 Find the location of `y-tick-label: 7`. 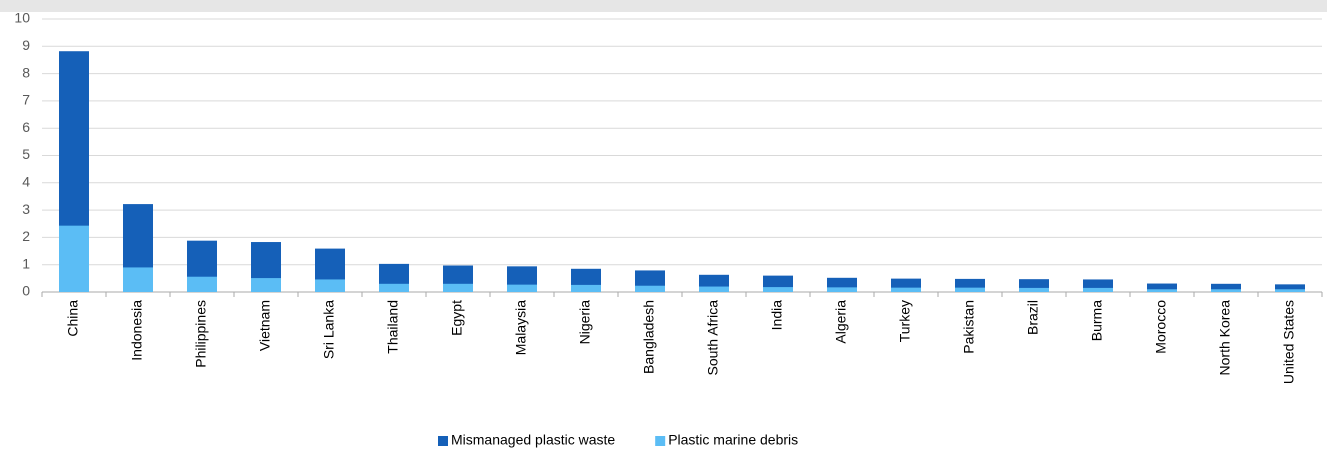

y-tick-label: 7 is located at coordinates (26, 100).